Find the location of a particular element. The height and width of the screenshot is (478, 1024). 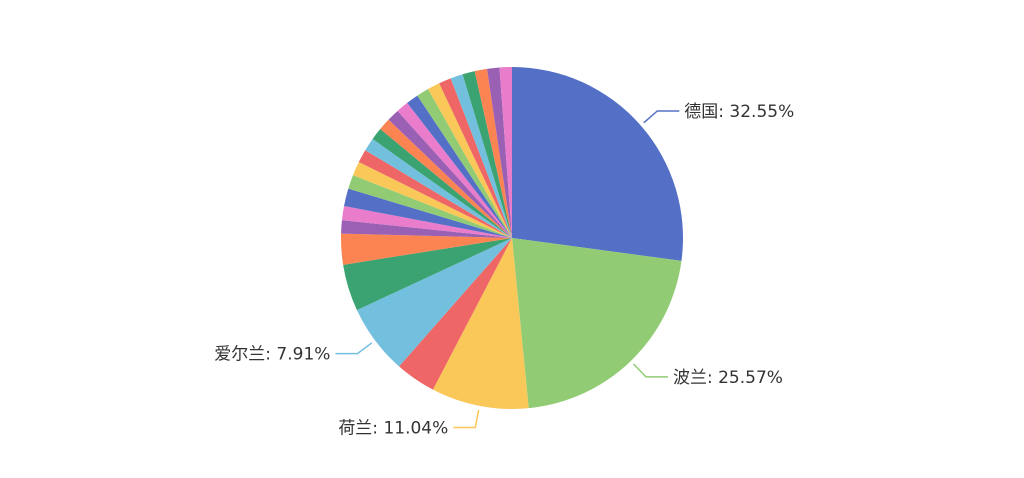

slice-label: 爱尔兰: 7.91% is located at coordinates (272, 355).